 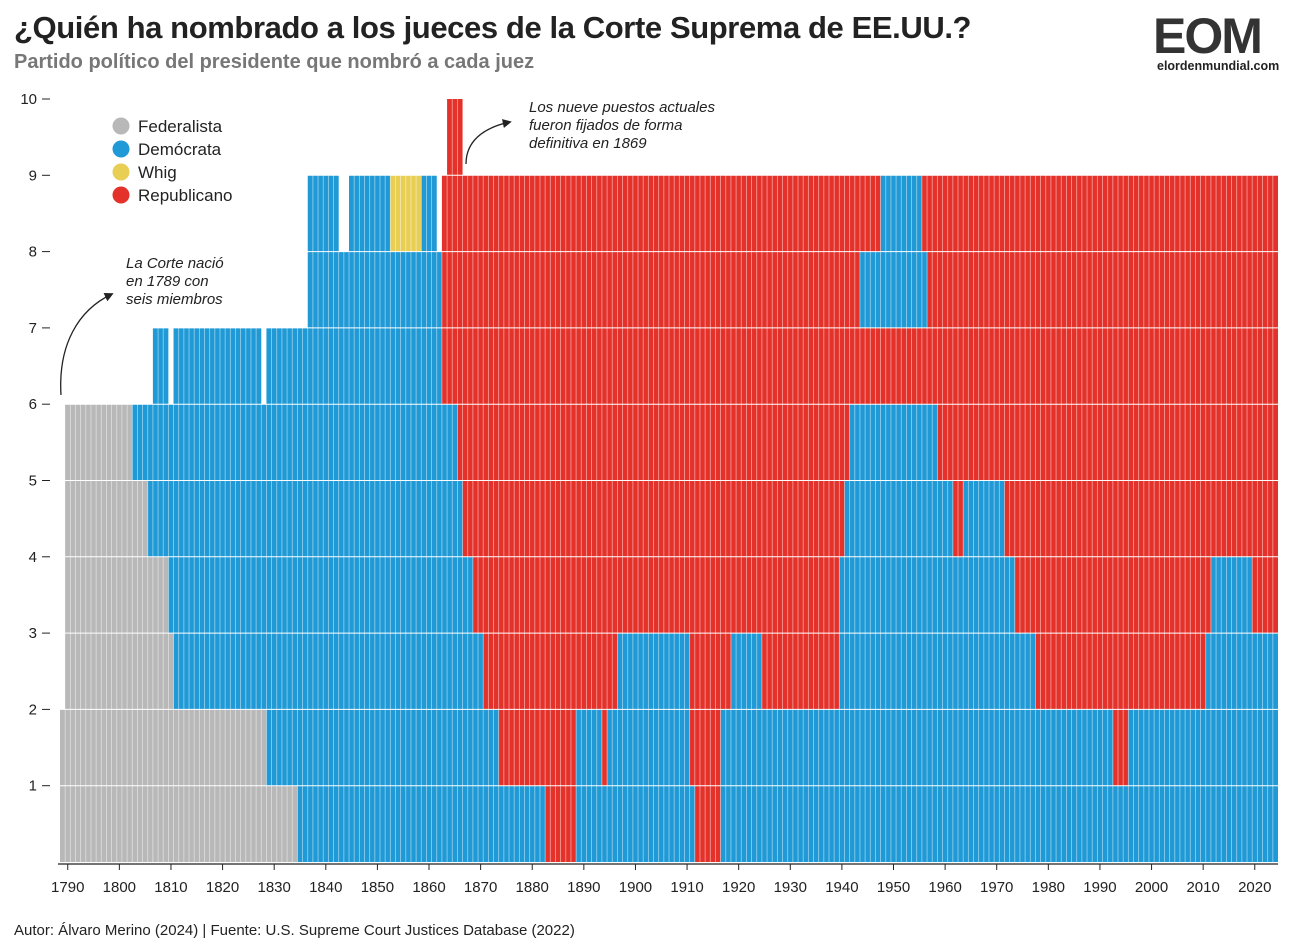 I want to click on x-tick-label: 1830, so click(x=273, y=887).